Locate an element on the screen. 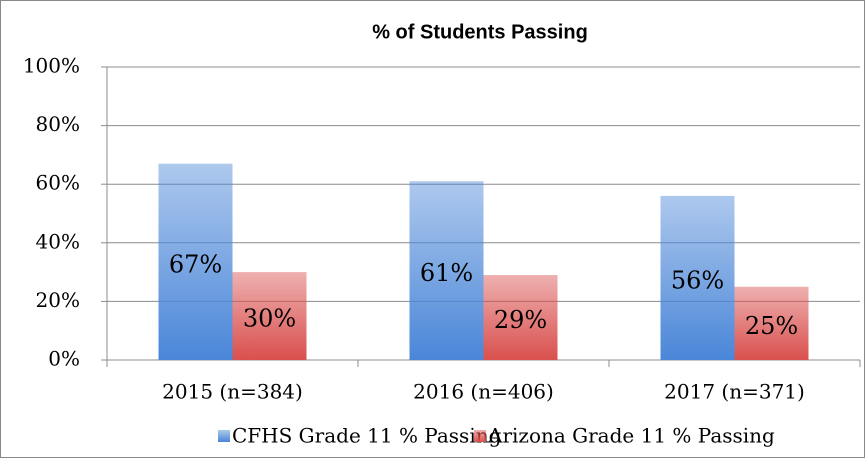  value-label: 67% is located at coordinates (195, 264).